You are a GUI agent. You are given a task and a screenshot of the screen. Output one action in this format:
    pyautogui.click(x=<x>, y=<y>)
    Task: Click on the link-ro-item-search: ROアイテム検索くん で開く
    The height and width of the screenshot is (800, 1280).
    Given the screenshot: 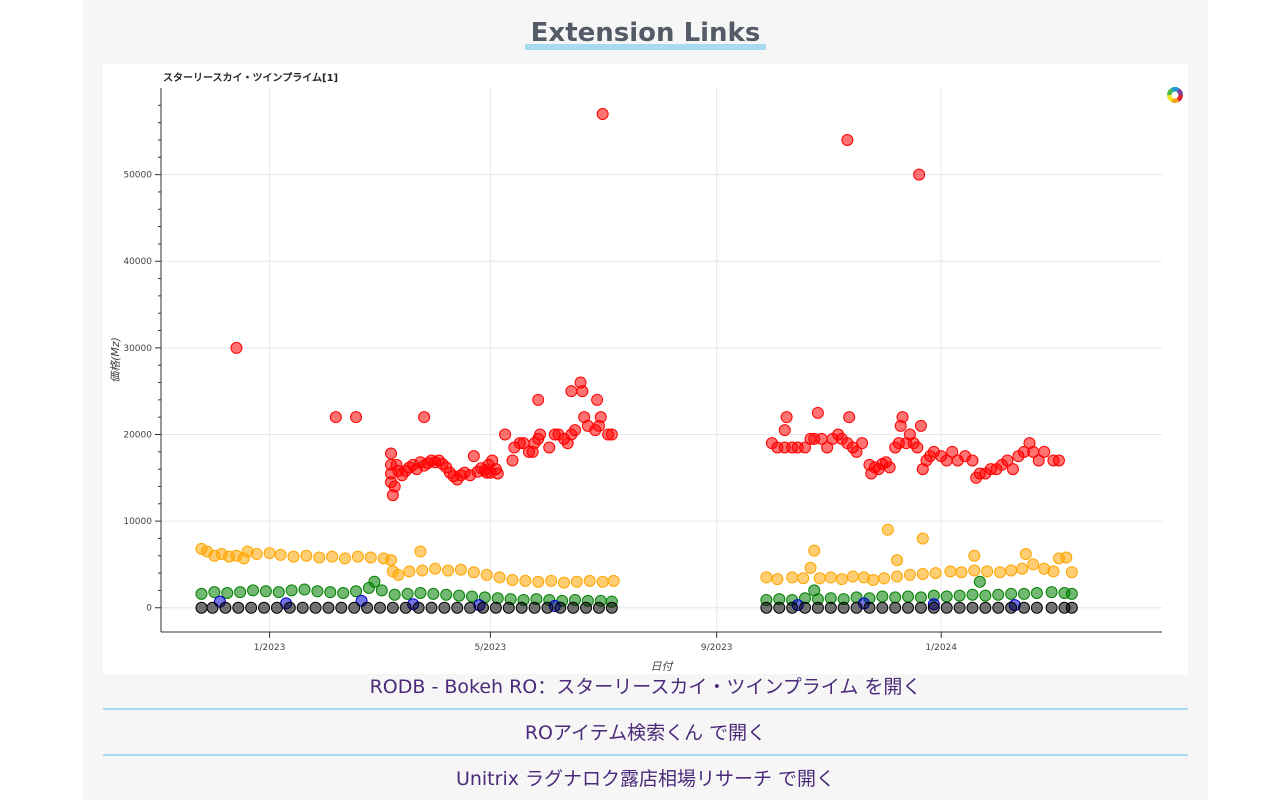 What is the action you would take?
    pyautogui.click(x=645, y=733)
    